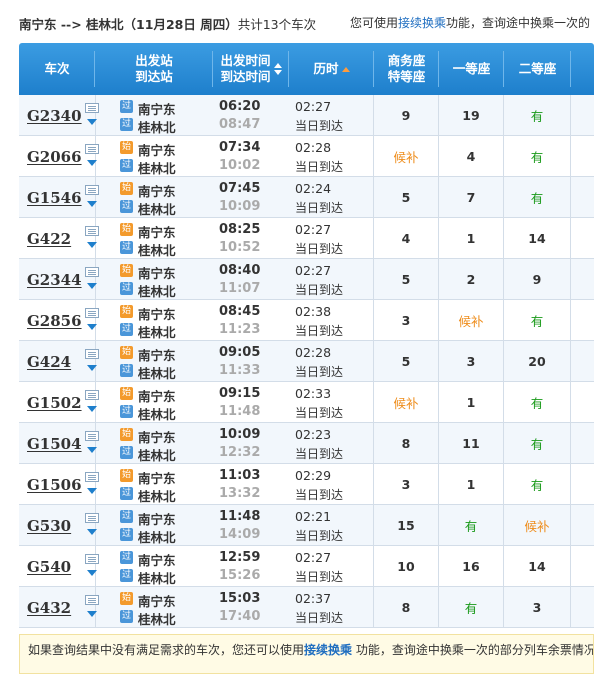 This screenshot has height=674, width=594. What do you see at coordinates (54, 321) in the screenshot?
I see `train-number-link: G2856` at bounding box center [54, 321].